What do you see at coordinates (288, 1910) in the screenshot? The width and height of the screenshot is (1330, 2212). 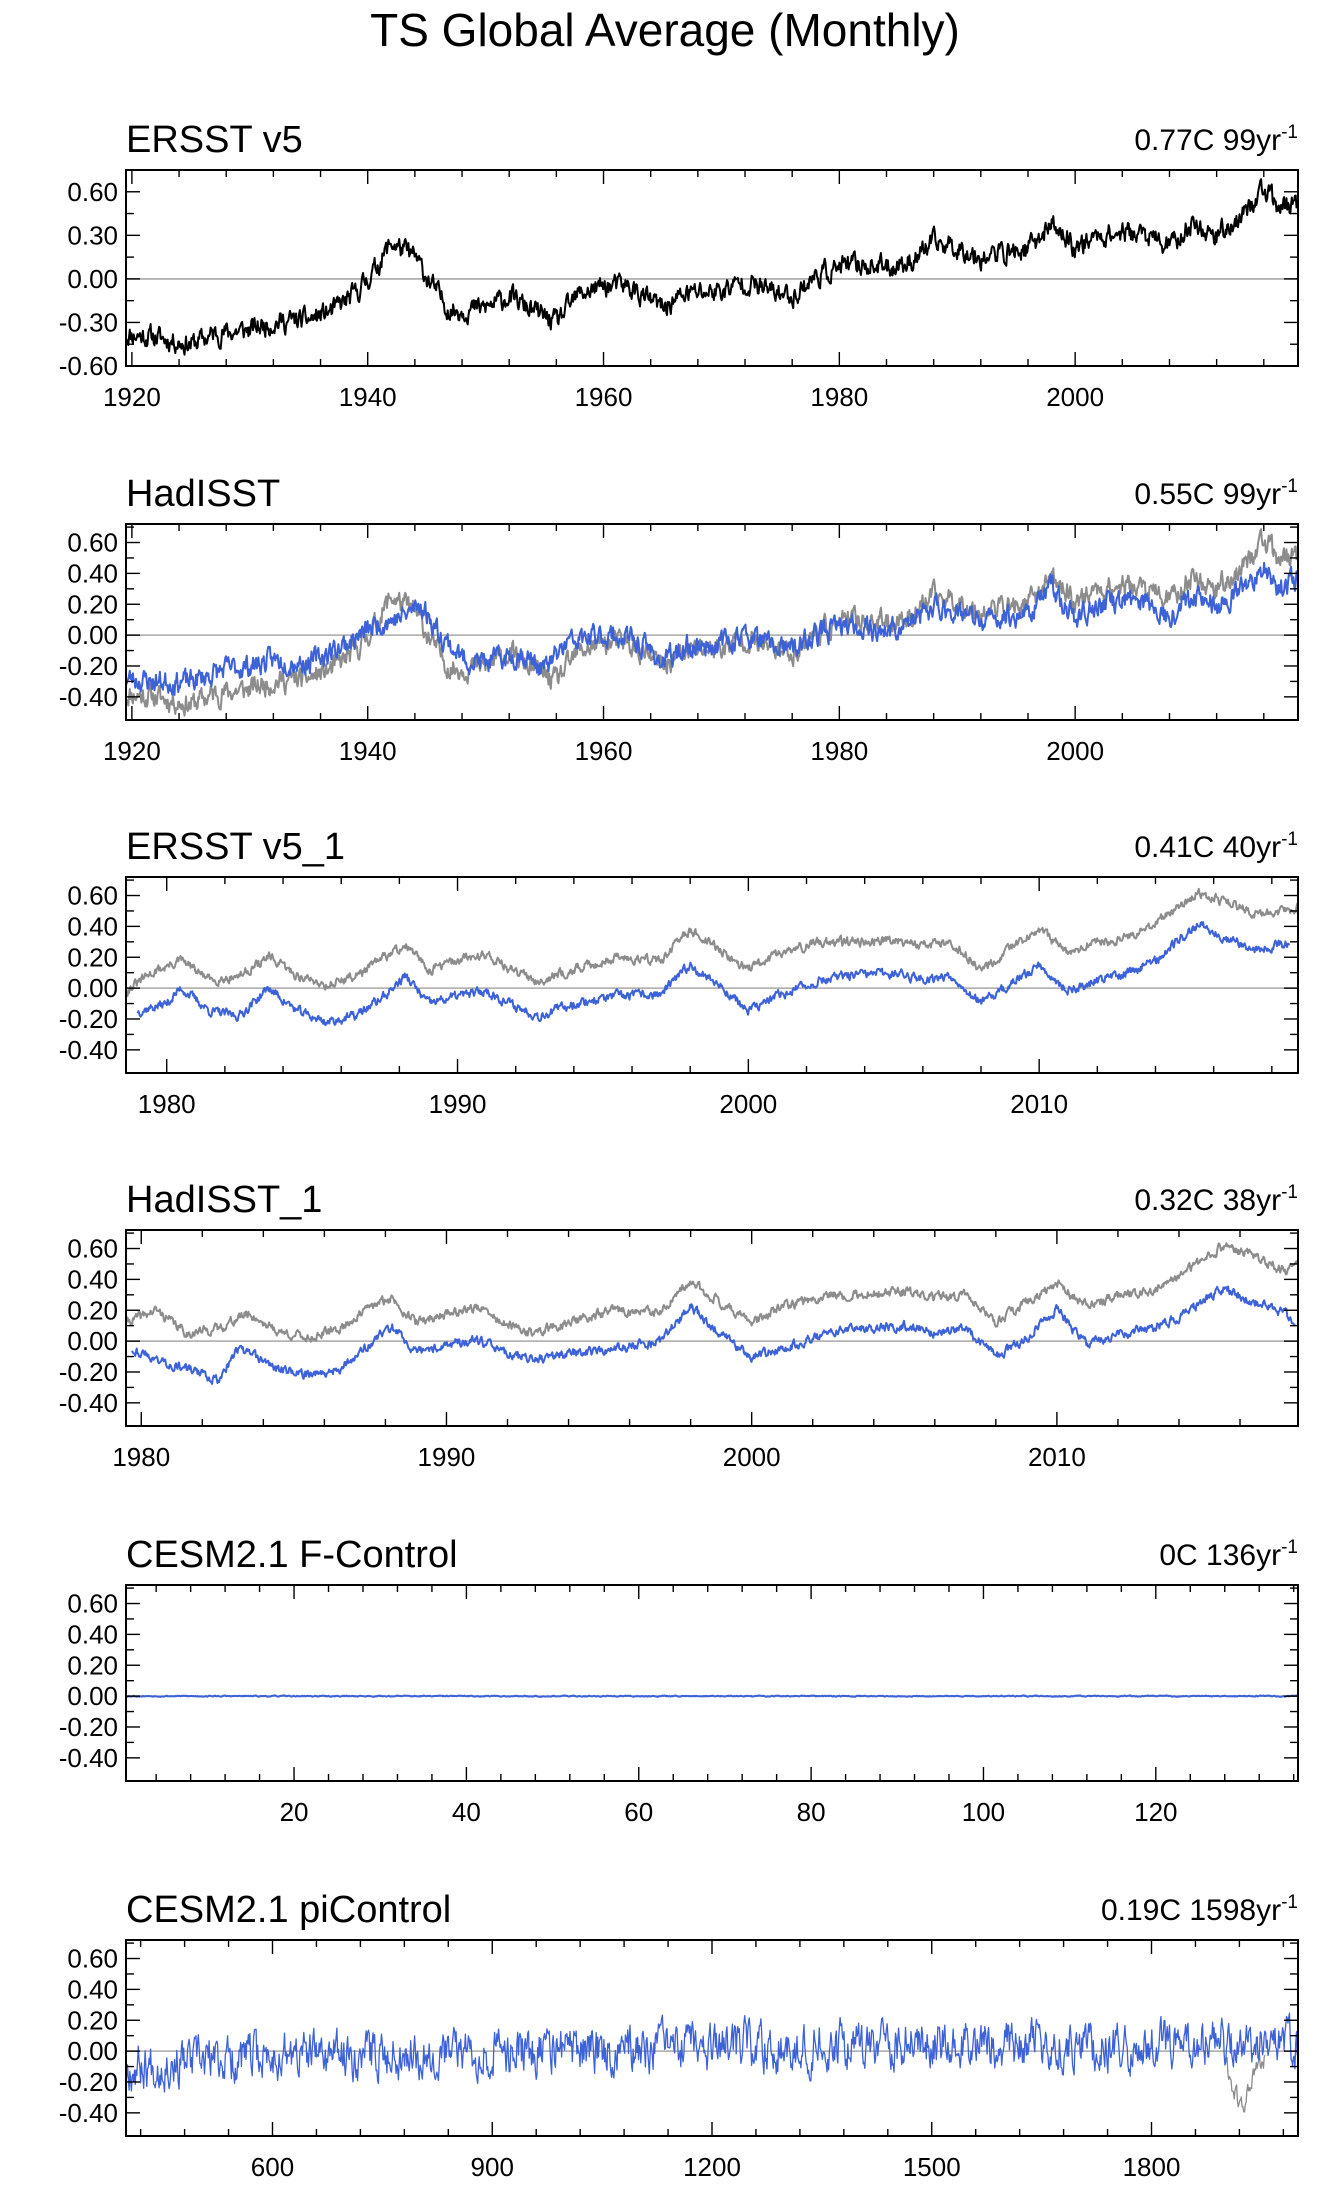 I see `panel-title: CESM2.1 piControl` at bounding box center [288, 1910].